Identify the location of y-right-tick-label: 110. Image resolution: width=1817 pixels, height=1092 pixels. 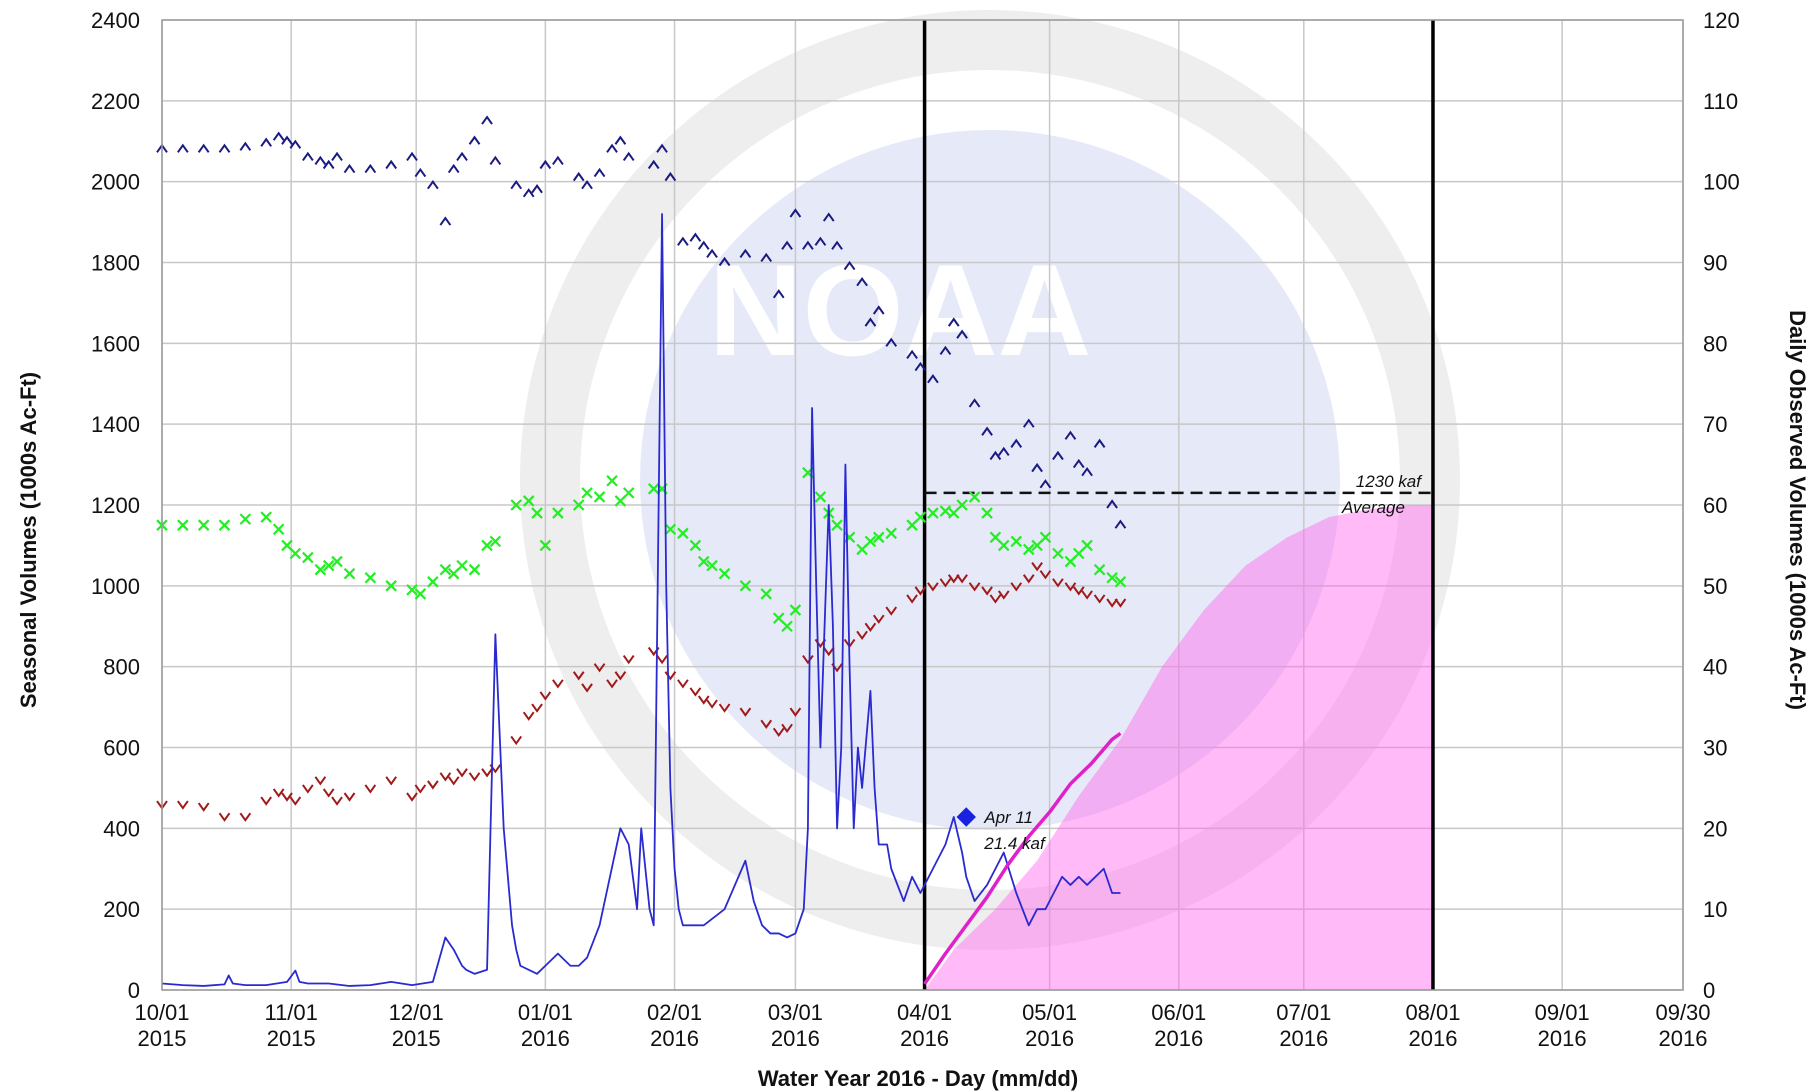
(1720, 101).